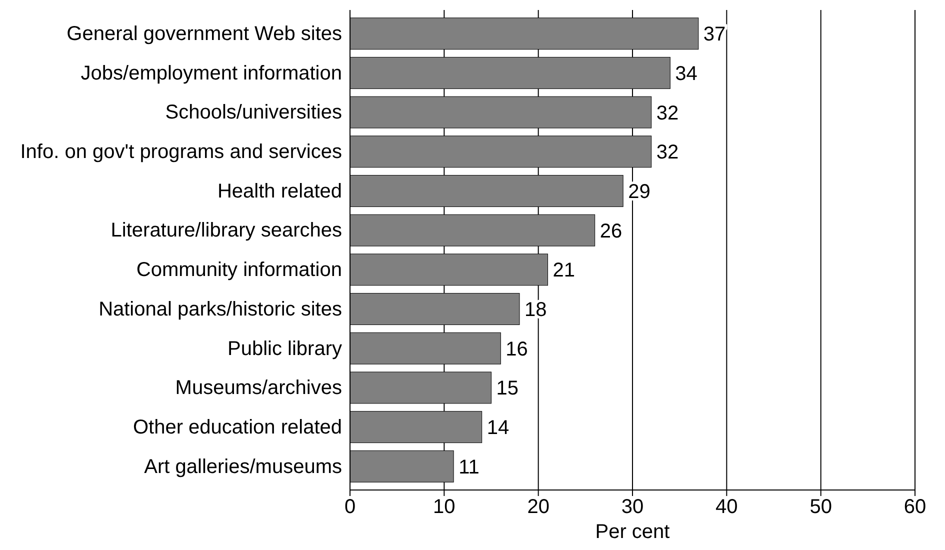 This screenshot has width=945, height=550. Describe the element at coordinates (258, 388) in the screenshot. I see `y-tick-label: Museums/archives` at that location.